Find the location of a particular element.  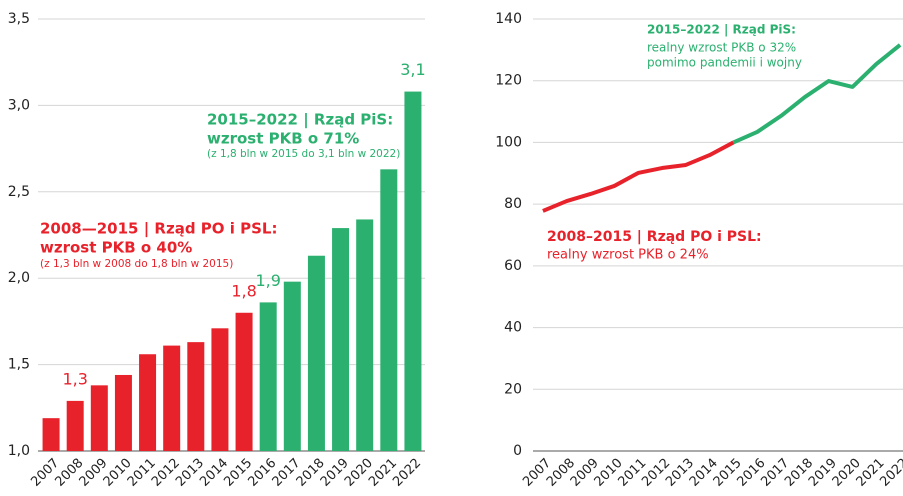

y-tick-label: 20 is located at coordinates (513, 389).